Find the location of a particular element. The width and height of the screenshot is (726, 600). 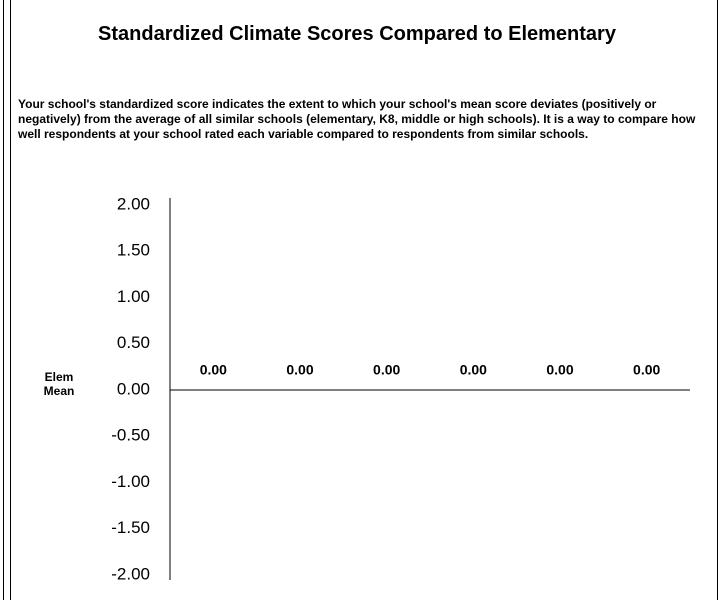

annotation: Elem Mean is located at coordinates (59, 384).